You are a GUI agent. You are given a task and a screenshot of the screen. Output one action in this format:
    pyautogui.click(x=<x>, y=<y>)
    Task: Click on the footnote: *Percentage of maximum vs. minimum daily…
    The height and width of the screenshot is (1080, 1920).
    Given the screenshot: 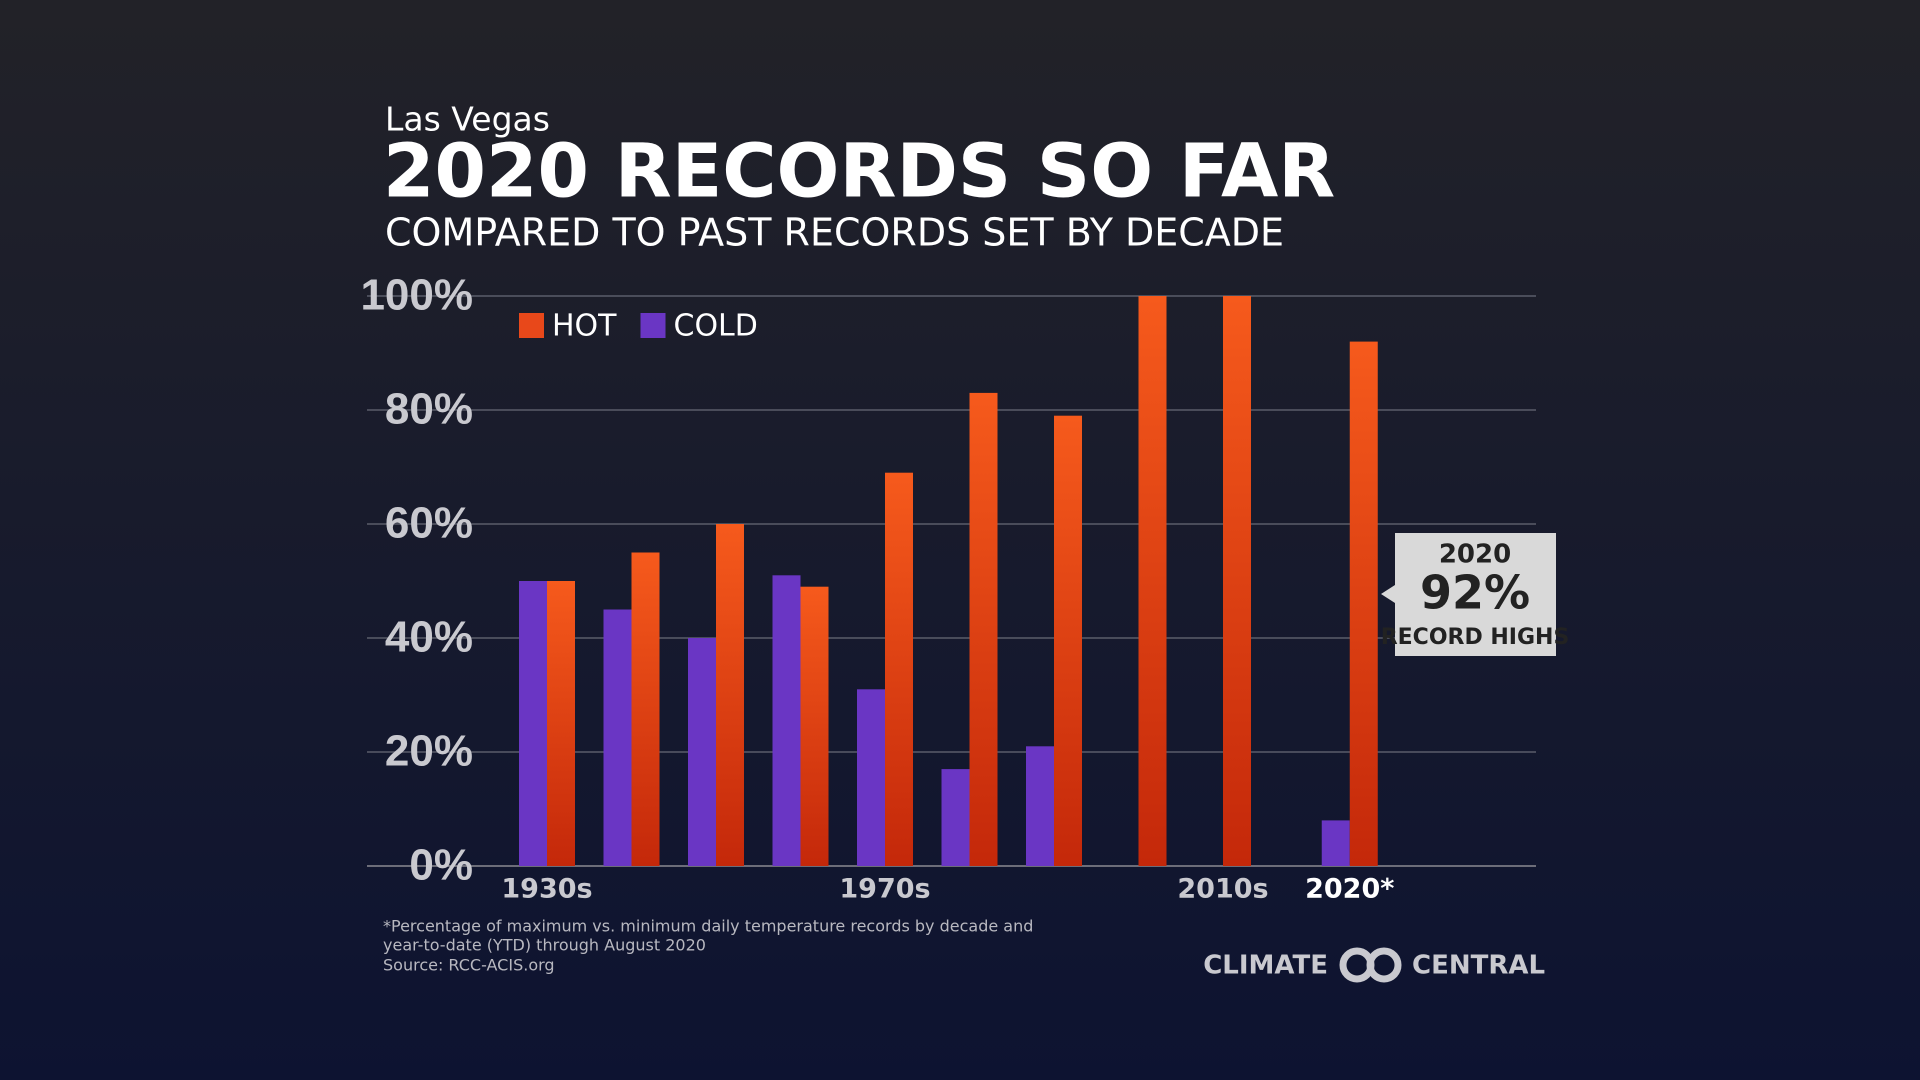 What is the action you would take?
    pyautogui.click(x=708, y=926)
    